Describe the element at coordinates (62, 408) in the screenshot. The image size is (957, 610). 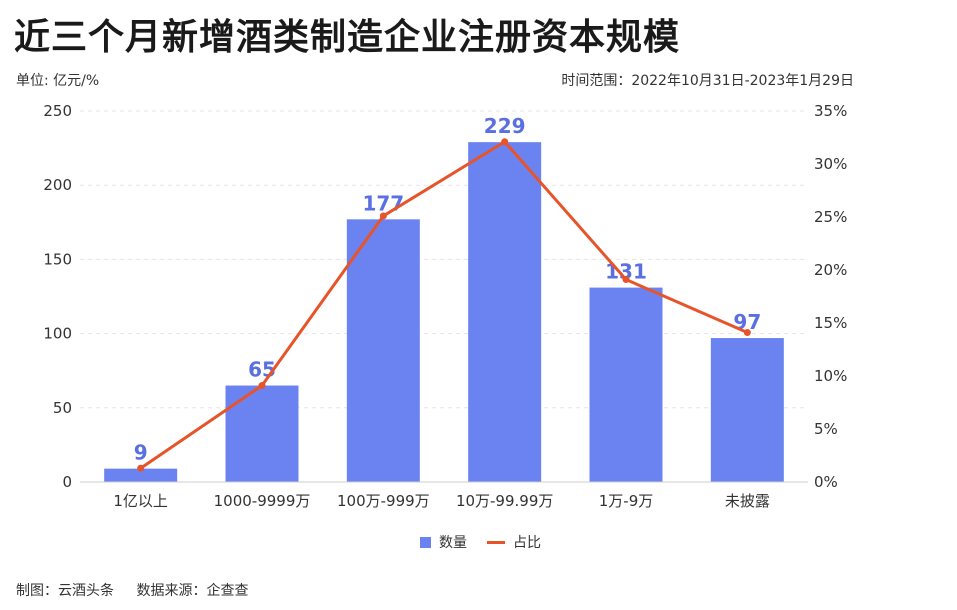
I see `left-tick-label: 50` at that location.